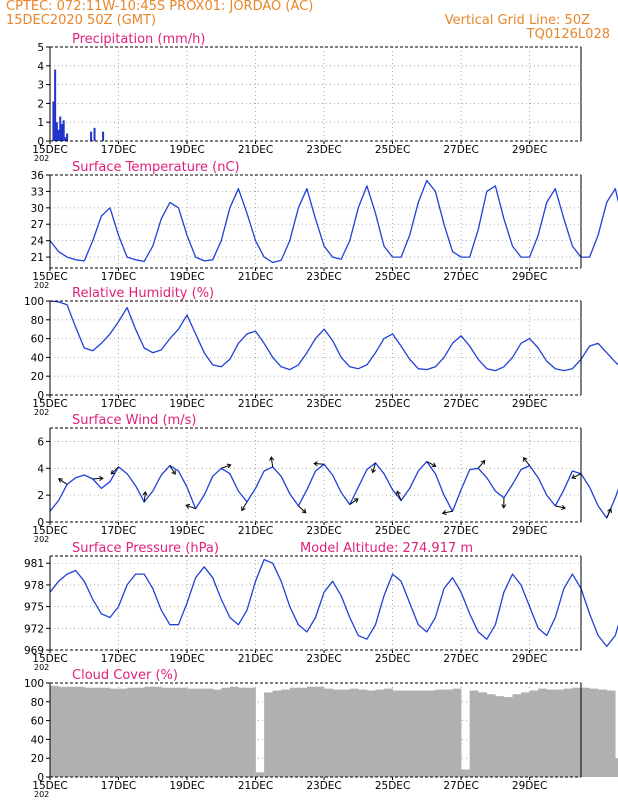  Describe the element at coordinates (38, 242) in the screenshot. I see `y-tick-label: 24` at that location.